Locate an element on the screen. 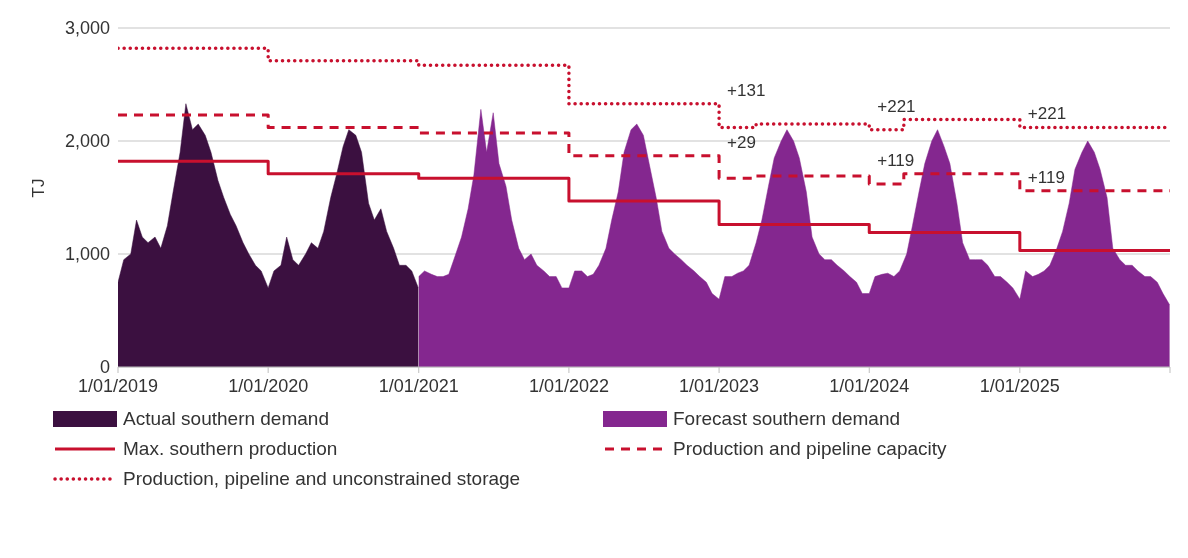 The height and width of the screenshot is (558, 1188). y-tick-label: 3,000 is located at coordinates (87, 28).